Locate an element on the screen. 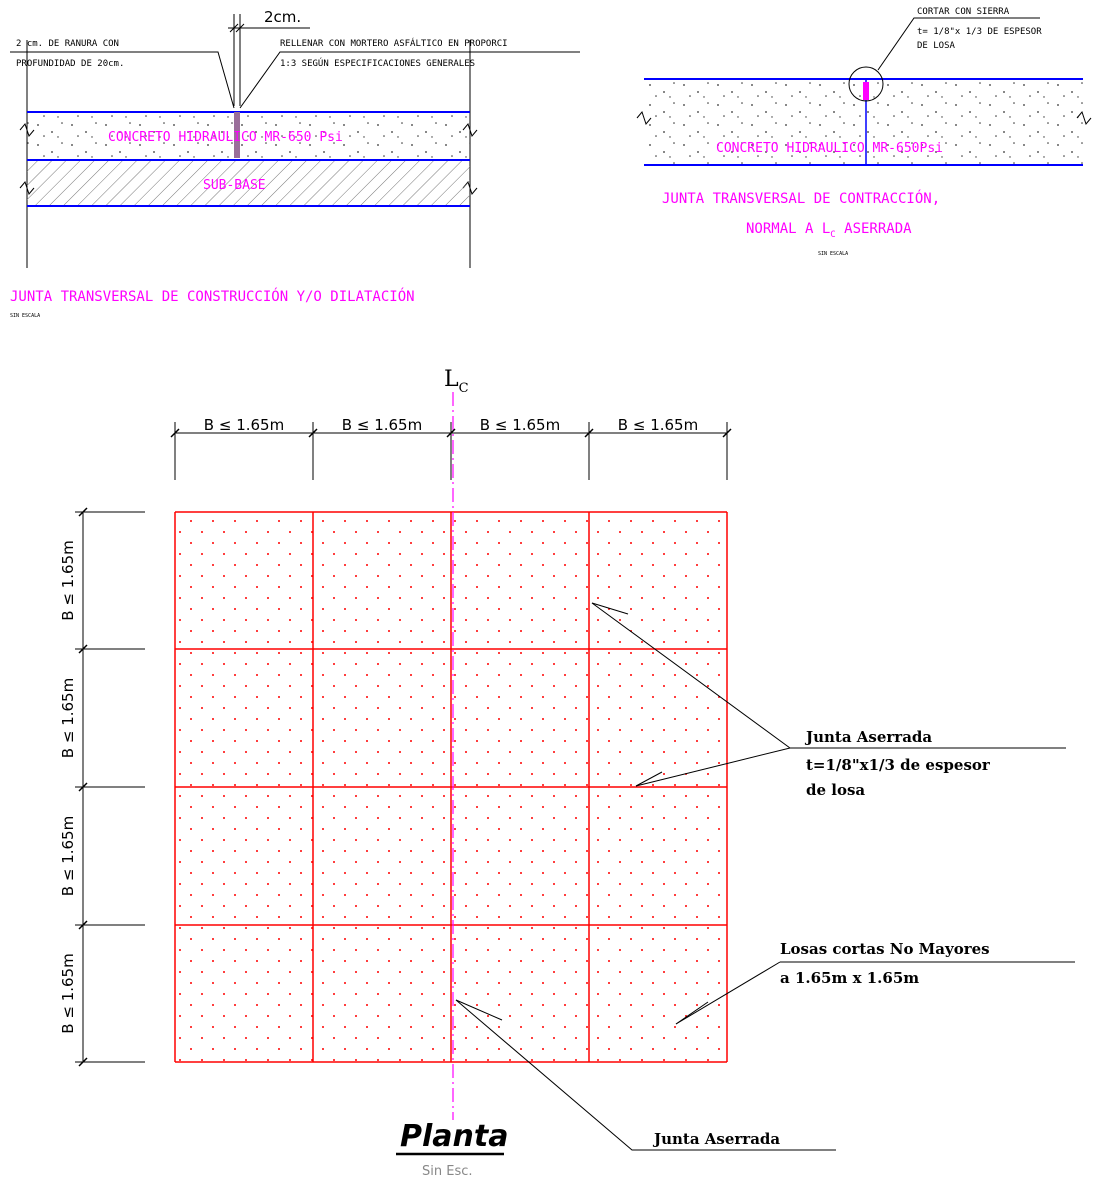 This screenshot has width=1099, height=1180. detail-circle is located at coordinates (866, 84).